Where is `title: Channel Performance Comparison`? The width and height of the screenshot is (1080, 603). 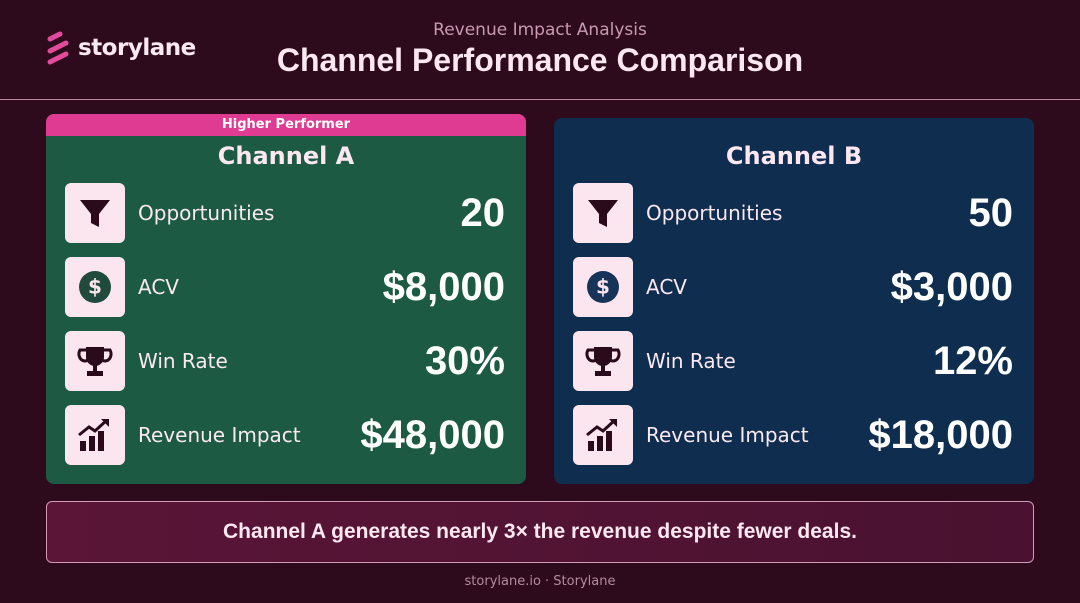 title: Channel Performance Comparison is located at coordinates (540, 60).